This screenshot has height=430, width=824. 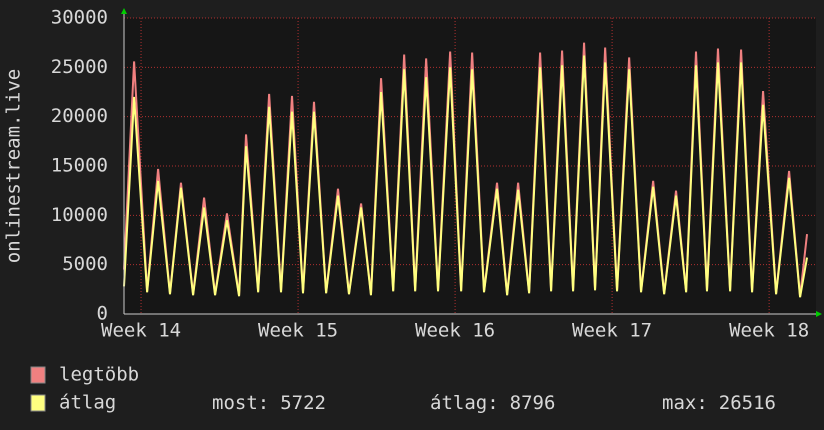 I want to click on stat: max: 26516, so click(x=719, y=403).